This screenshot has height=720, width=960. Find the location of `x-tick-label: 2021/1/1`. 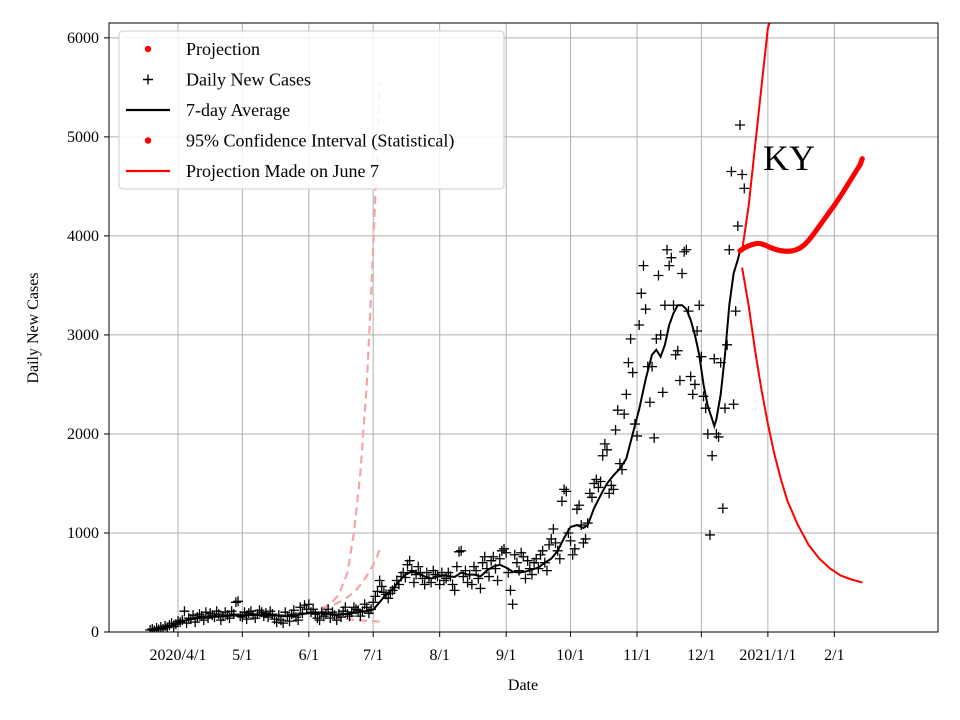

x-tick-label: 2021/1/1 is located at coordinates (767, 655).